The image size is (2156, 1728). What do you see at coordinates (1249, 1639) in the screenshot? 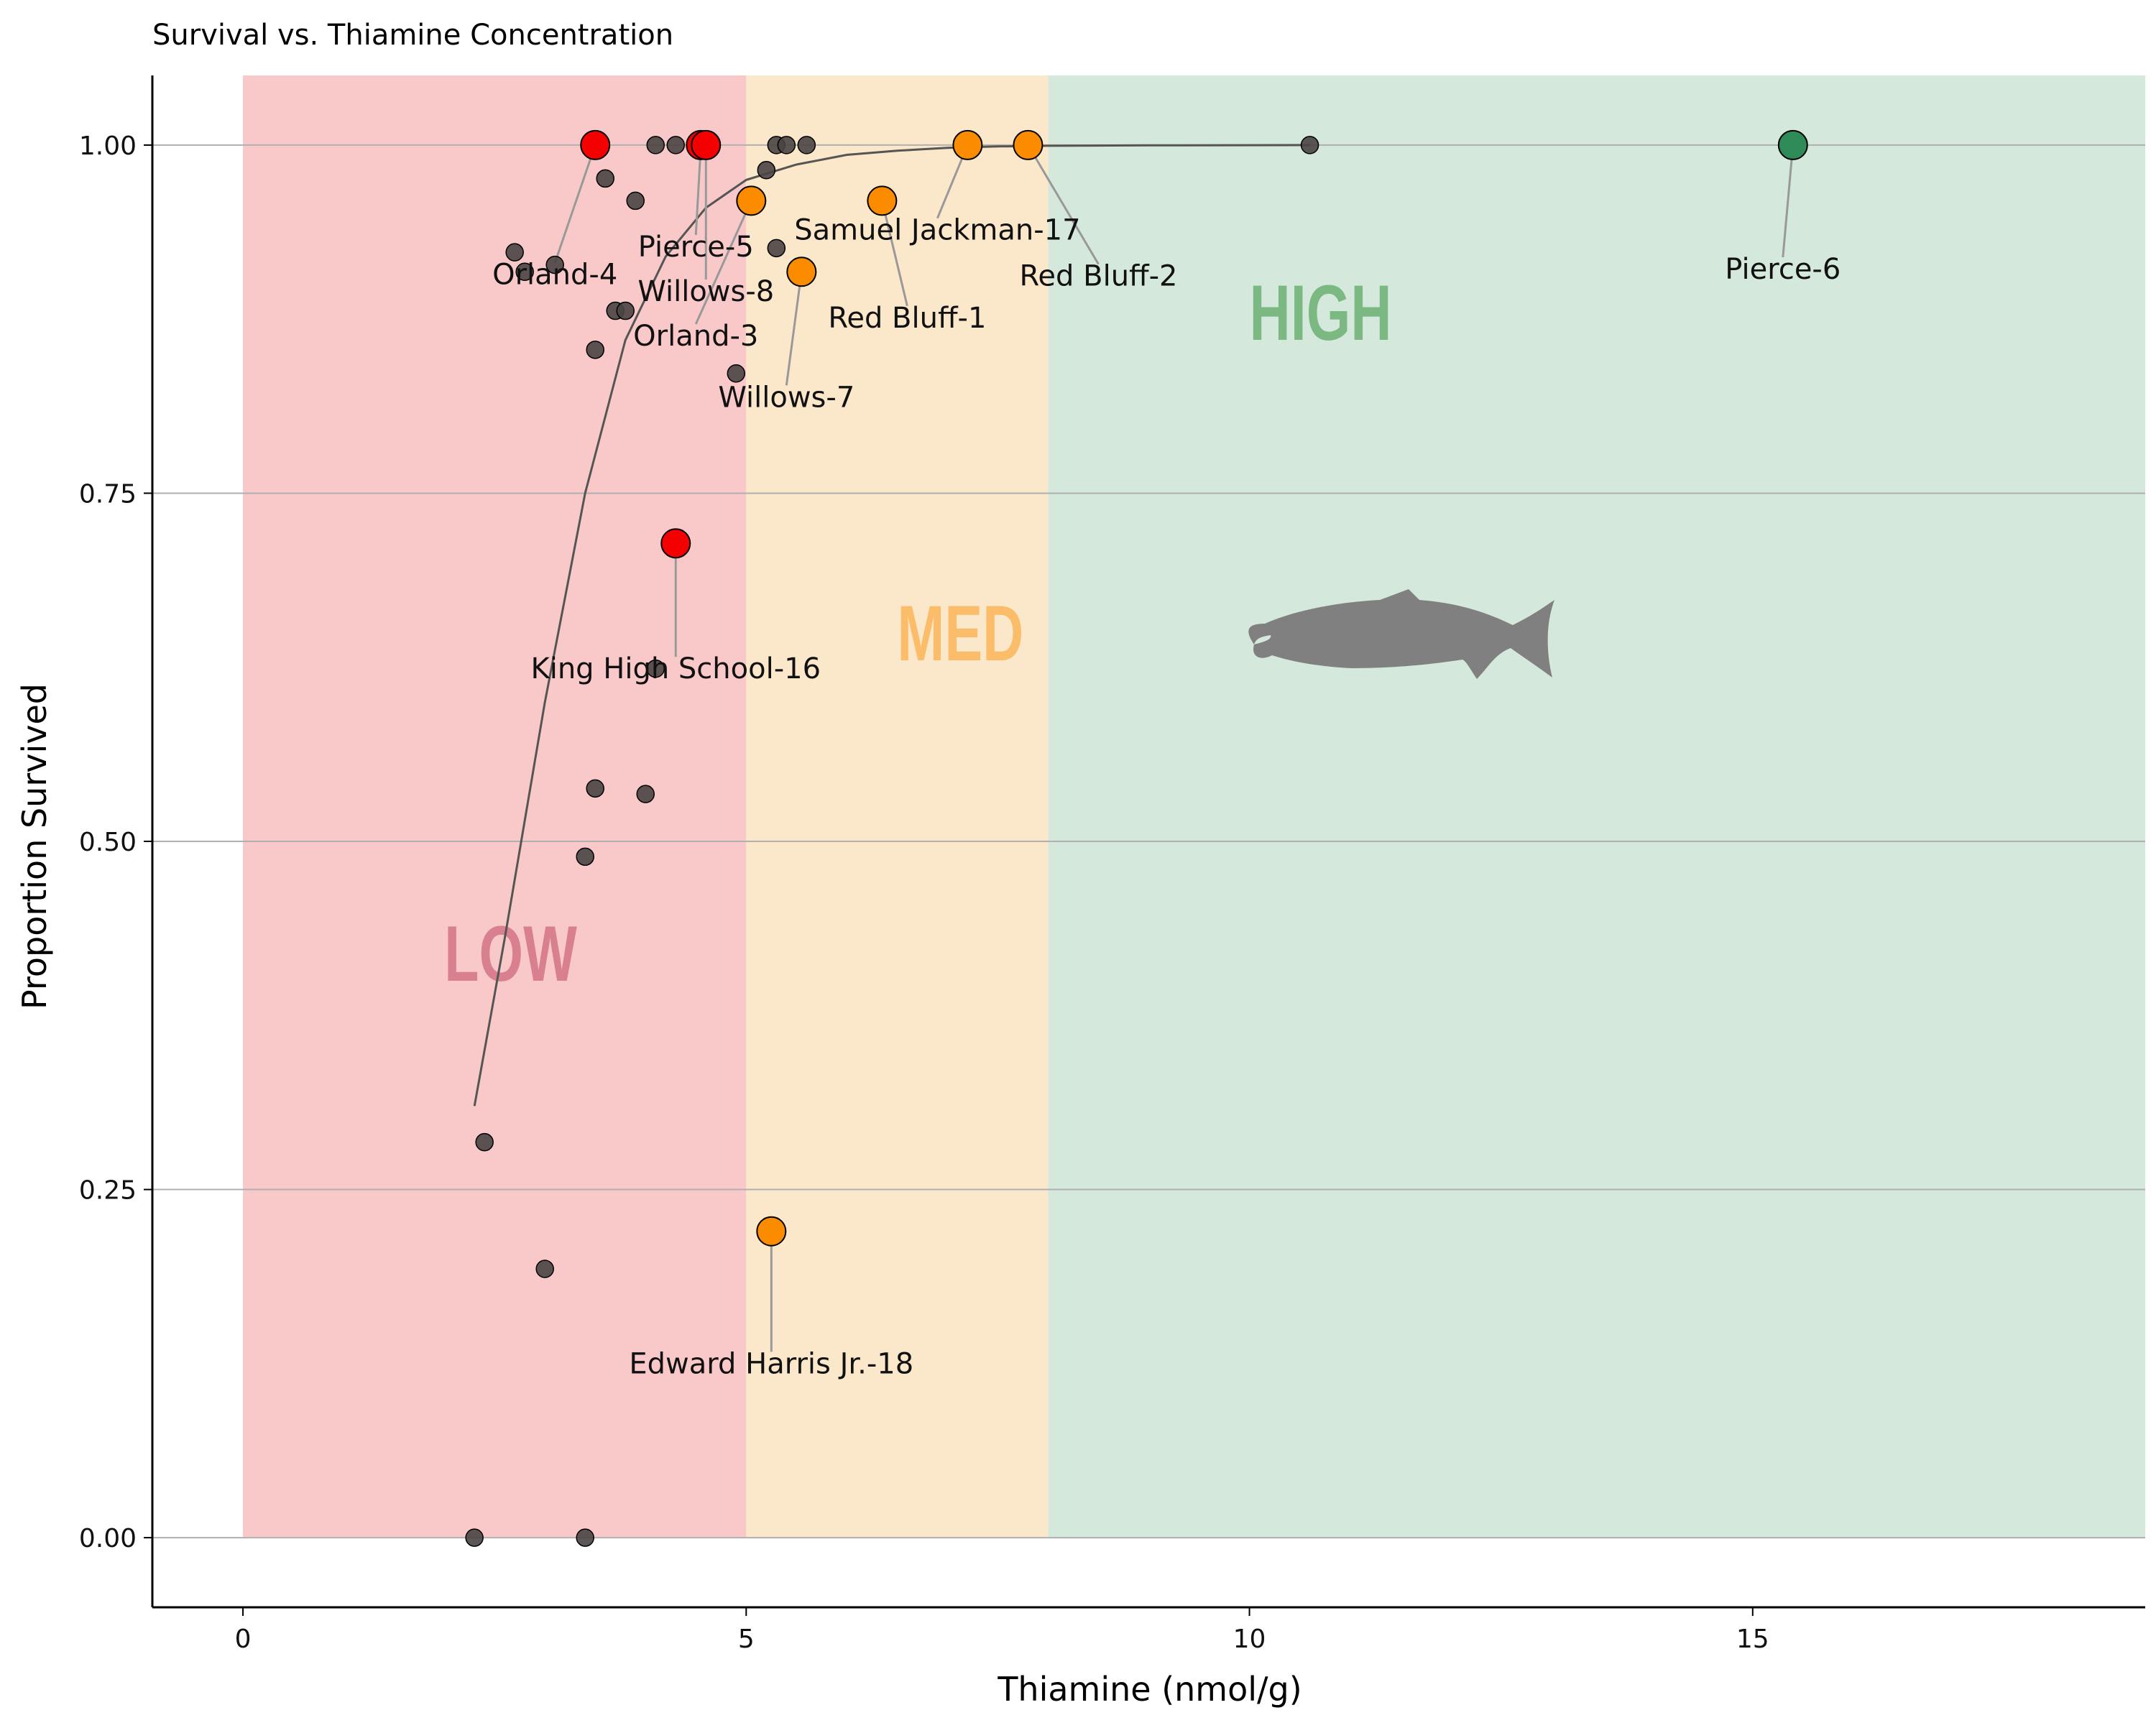
I see `x-tick-label: 10` at bounding box center [1249, 1639].